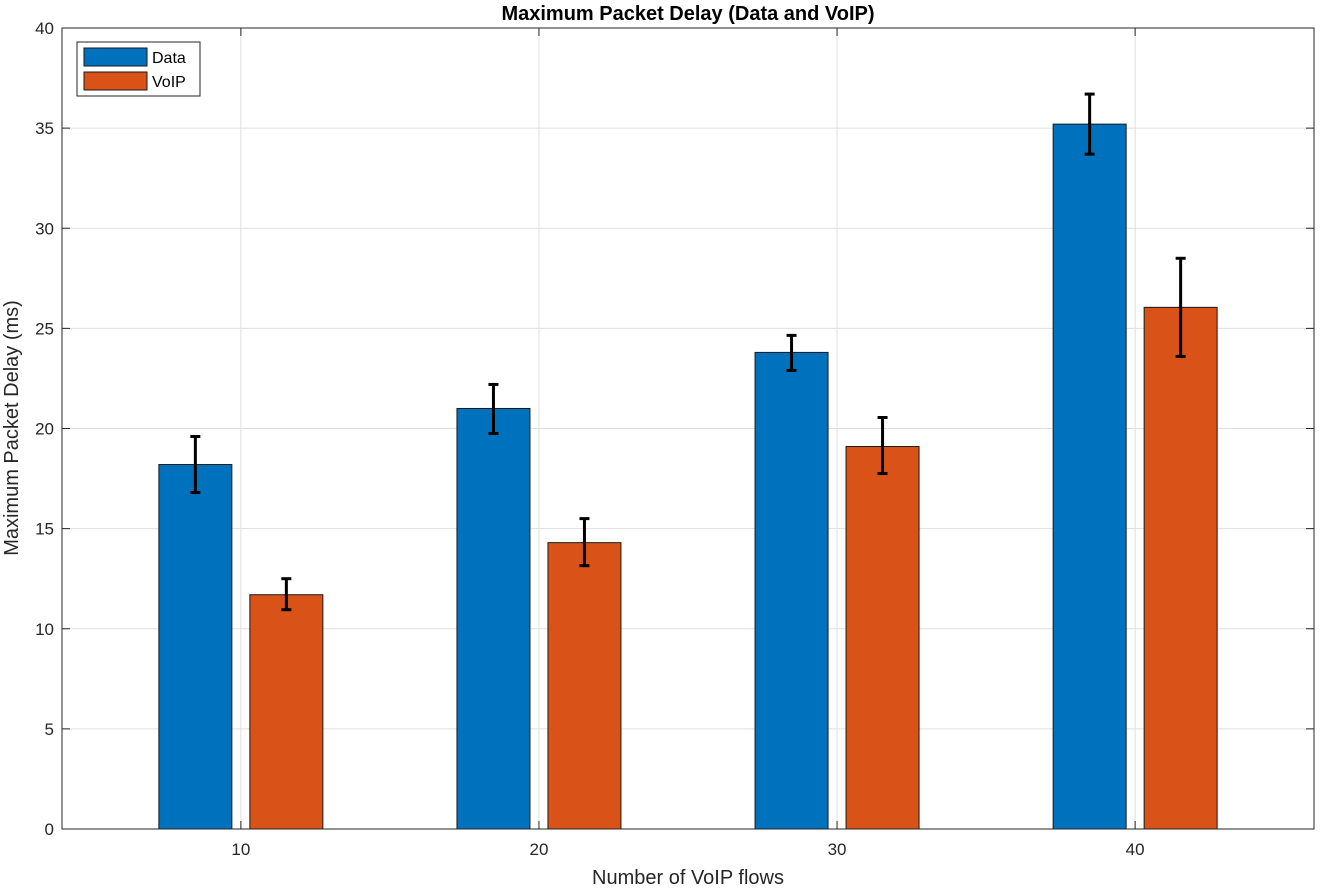  I want to click on y-tick-label: 40, so click(44, 28).